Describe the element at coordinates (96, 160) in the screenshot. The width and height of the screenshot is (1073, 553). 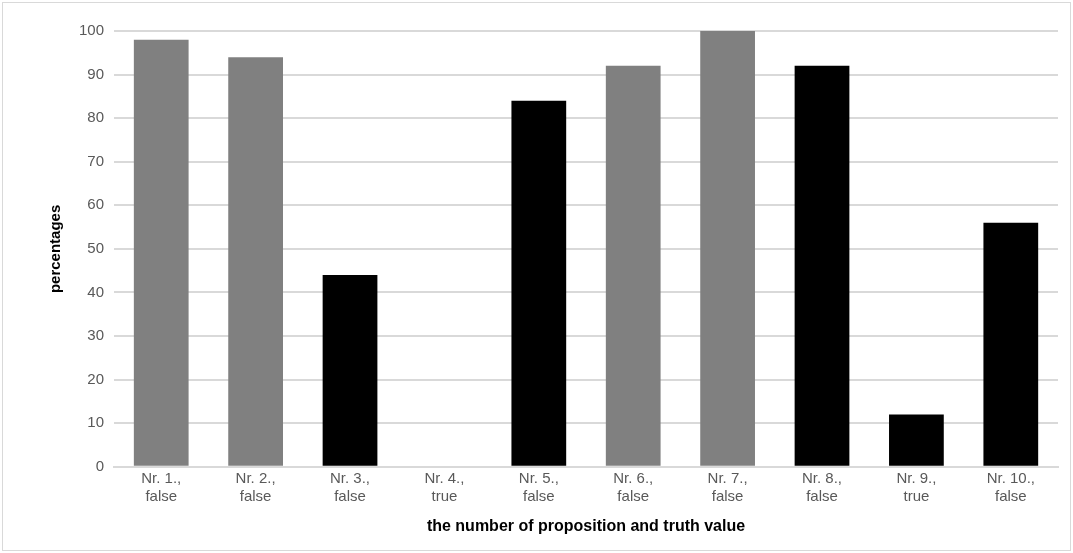
I see `y-tick-label: 70` at that location.